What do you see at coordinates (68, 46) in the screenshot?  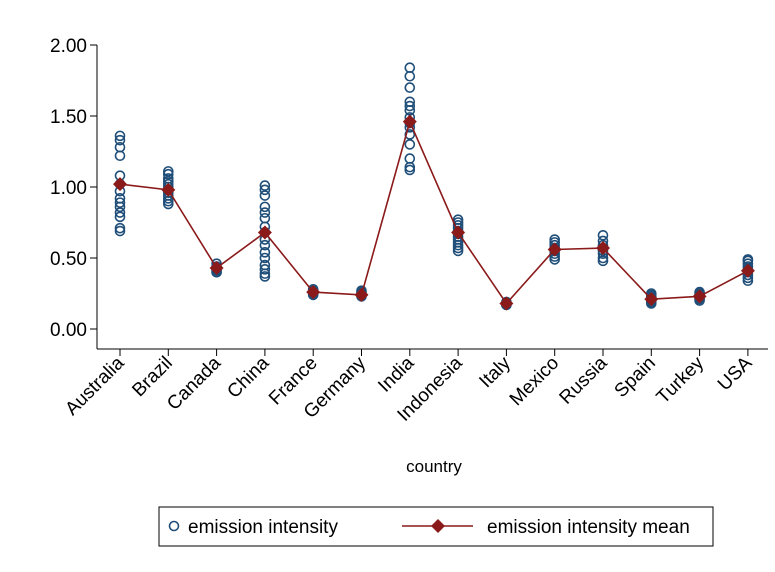 I see `y-tick-label: 2.00` at bounding box center [68, 46].